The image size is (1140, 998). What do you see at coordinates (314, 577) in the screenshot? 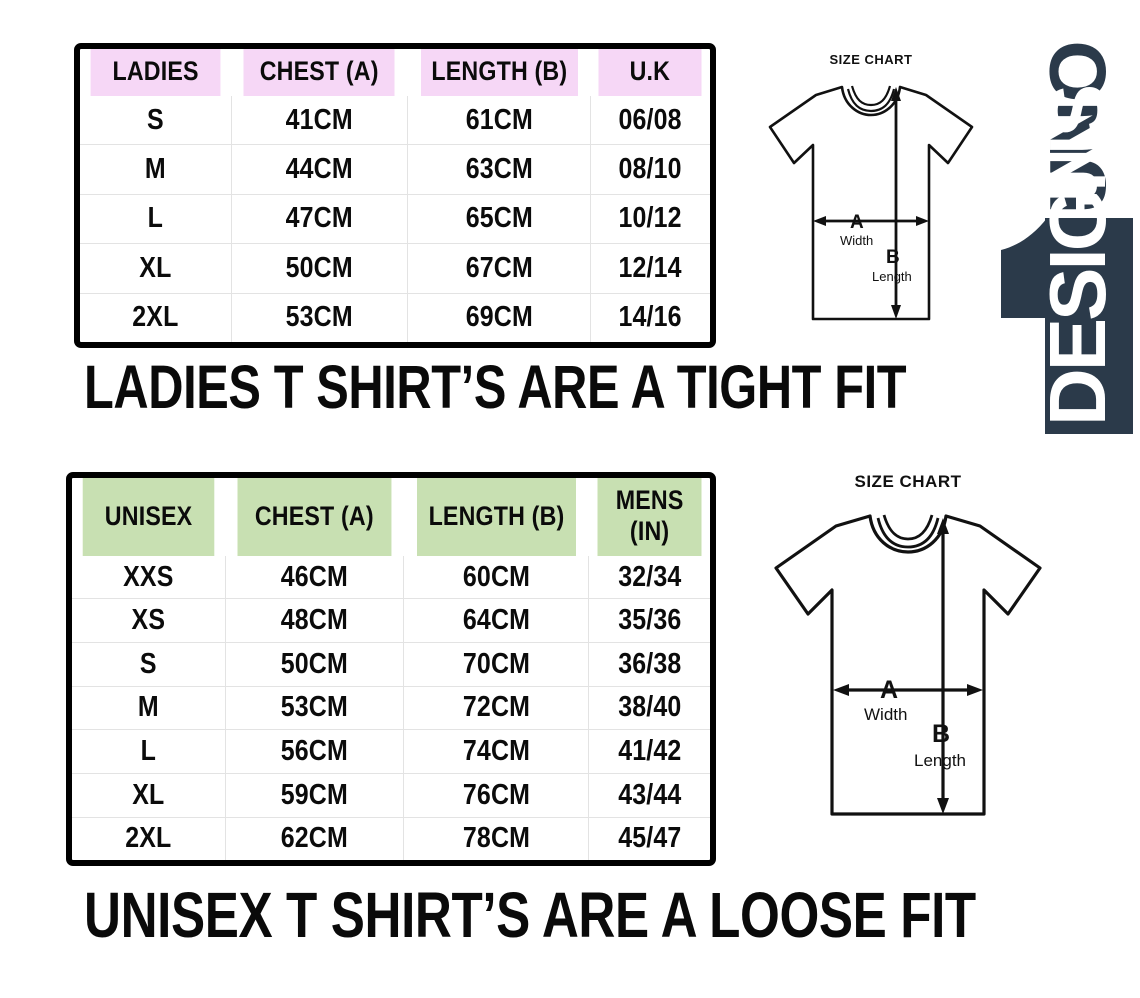
I see `cell-chest: 46CM` at bounding box center [314, 577].